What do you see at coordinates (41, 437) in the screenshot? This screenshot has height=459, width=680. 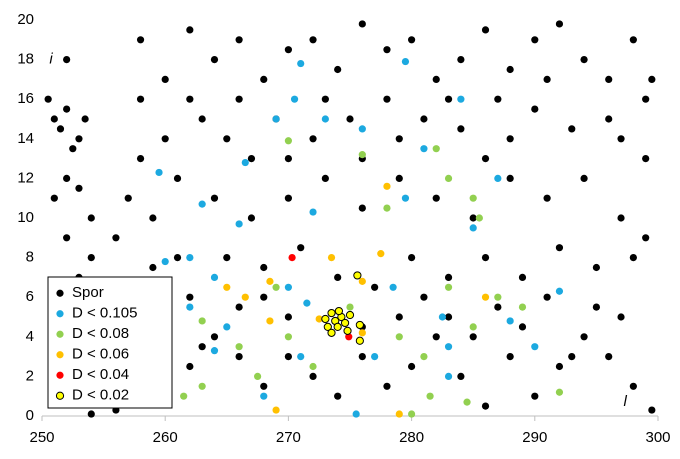 I see `x-tick-label: 250` at bounding box center [41, 437].